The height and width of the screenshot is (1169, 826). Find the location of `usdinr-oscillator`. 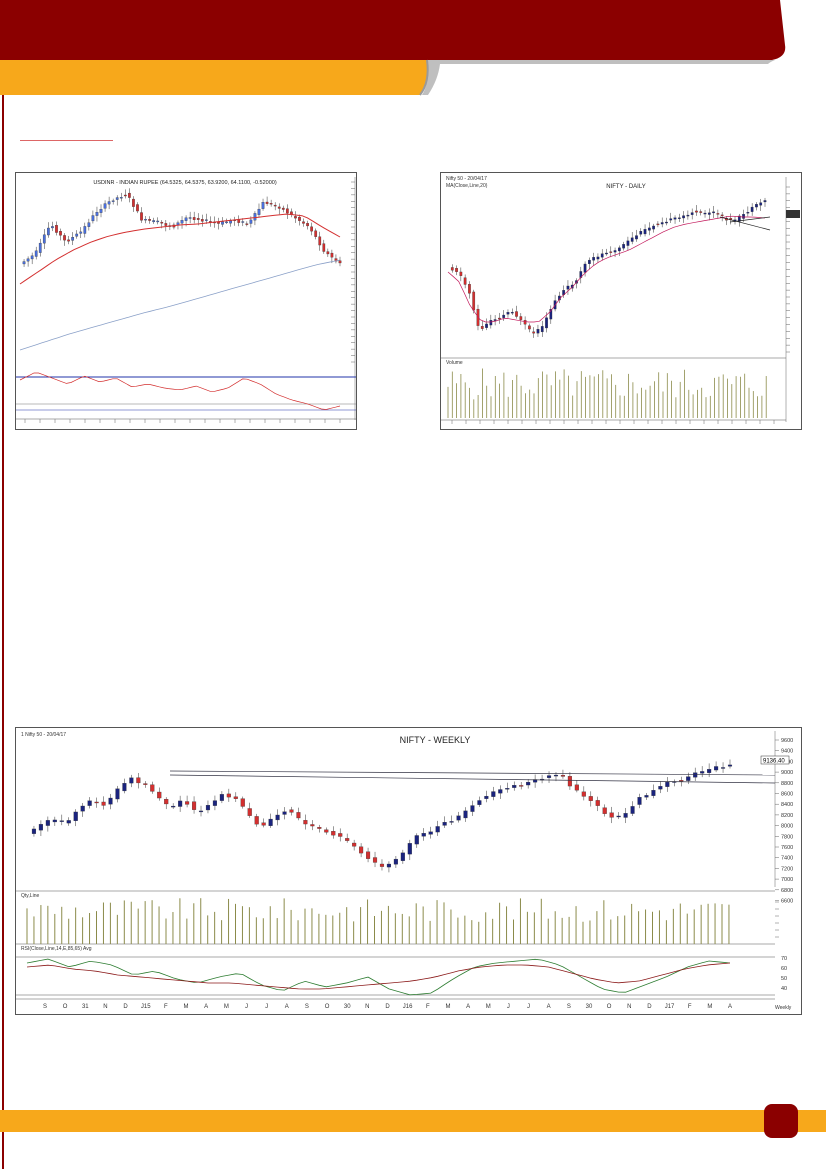

usdinr-oscillator is located at coordinates (186, 391).